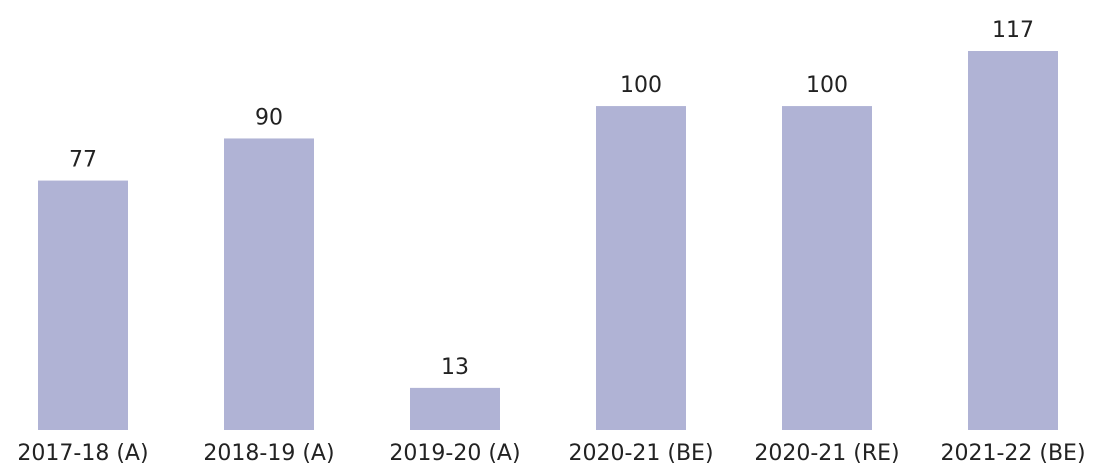 Image resolution: width=1094 pixels, height=467 pixels. I want to click on x-tick-label: 2019-20 (A), so click(454, 453).